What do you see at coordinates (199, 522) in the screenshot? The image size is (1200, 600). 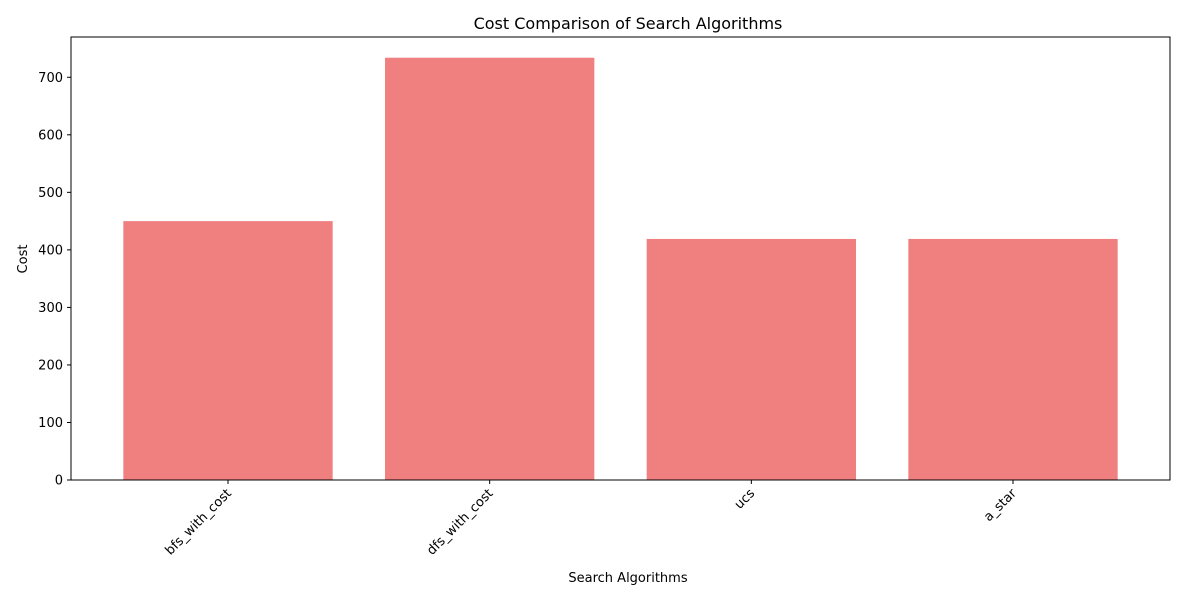 I see `x-tick-label: bfs_with_cost` at bounding box center [199, 522].